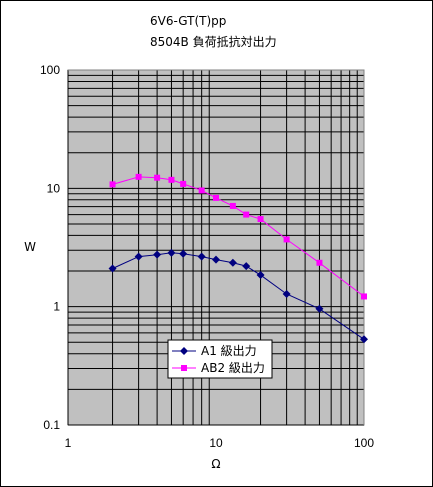 This screenshot has height=487, width=433. What do you see at coordinates (56, 307) in the screenshot?
I see `y-tick-label: 1` at bounding box center [56, 307].